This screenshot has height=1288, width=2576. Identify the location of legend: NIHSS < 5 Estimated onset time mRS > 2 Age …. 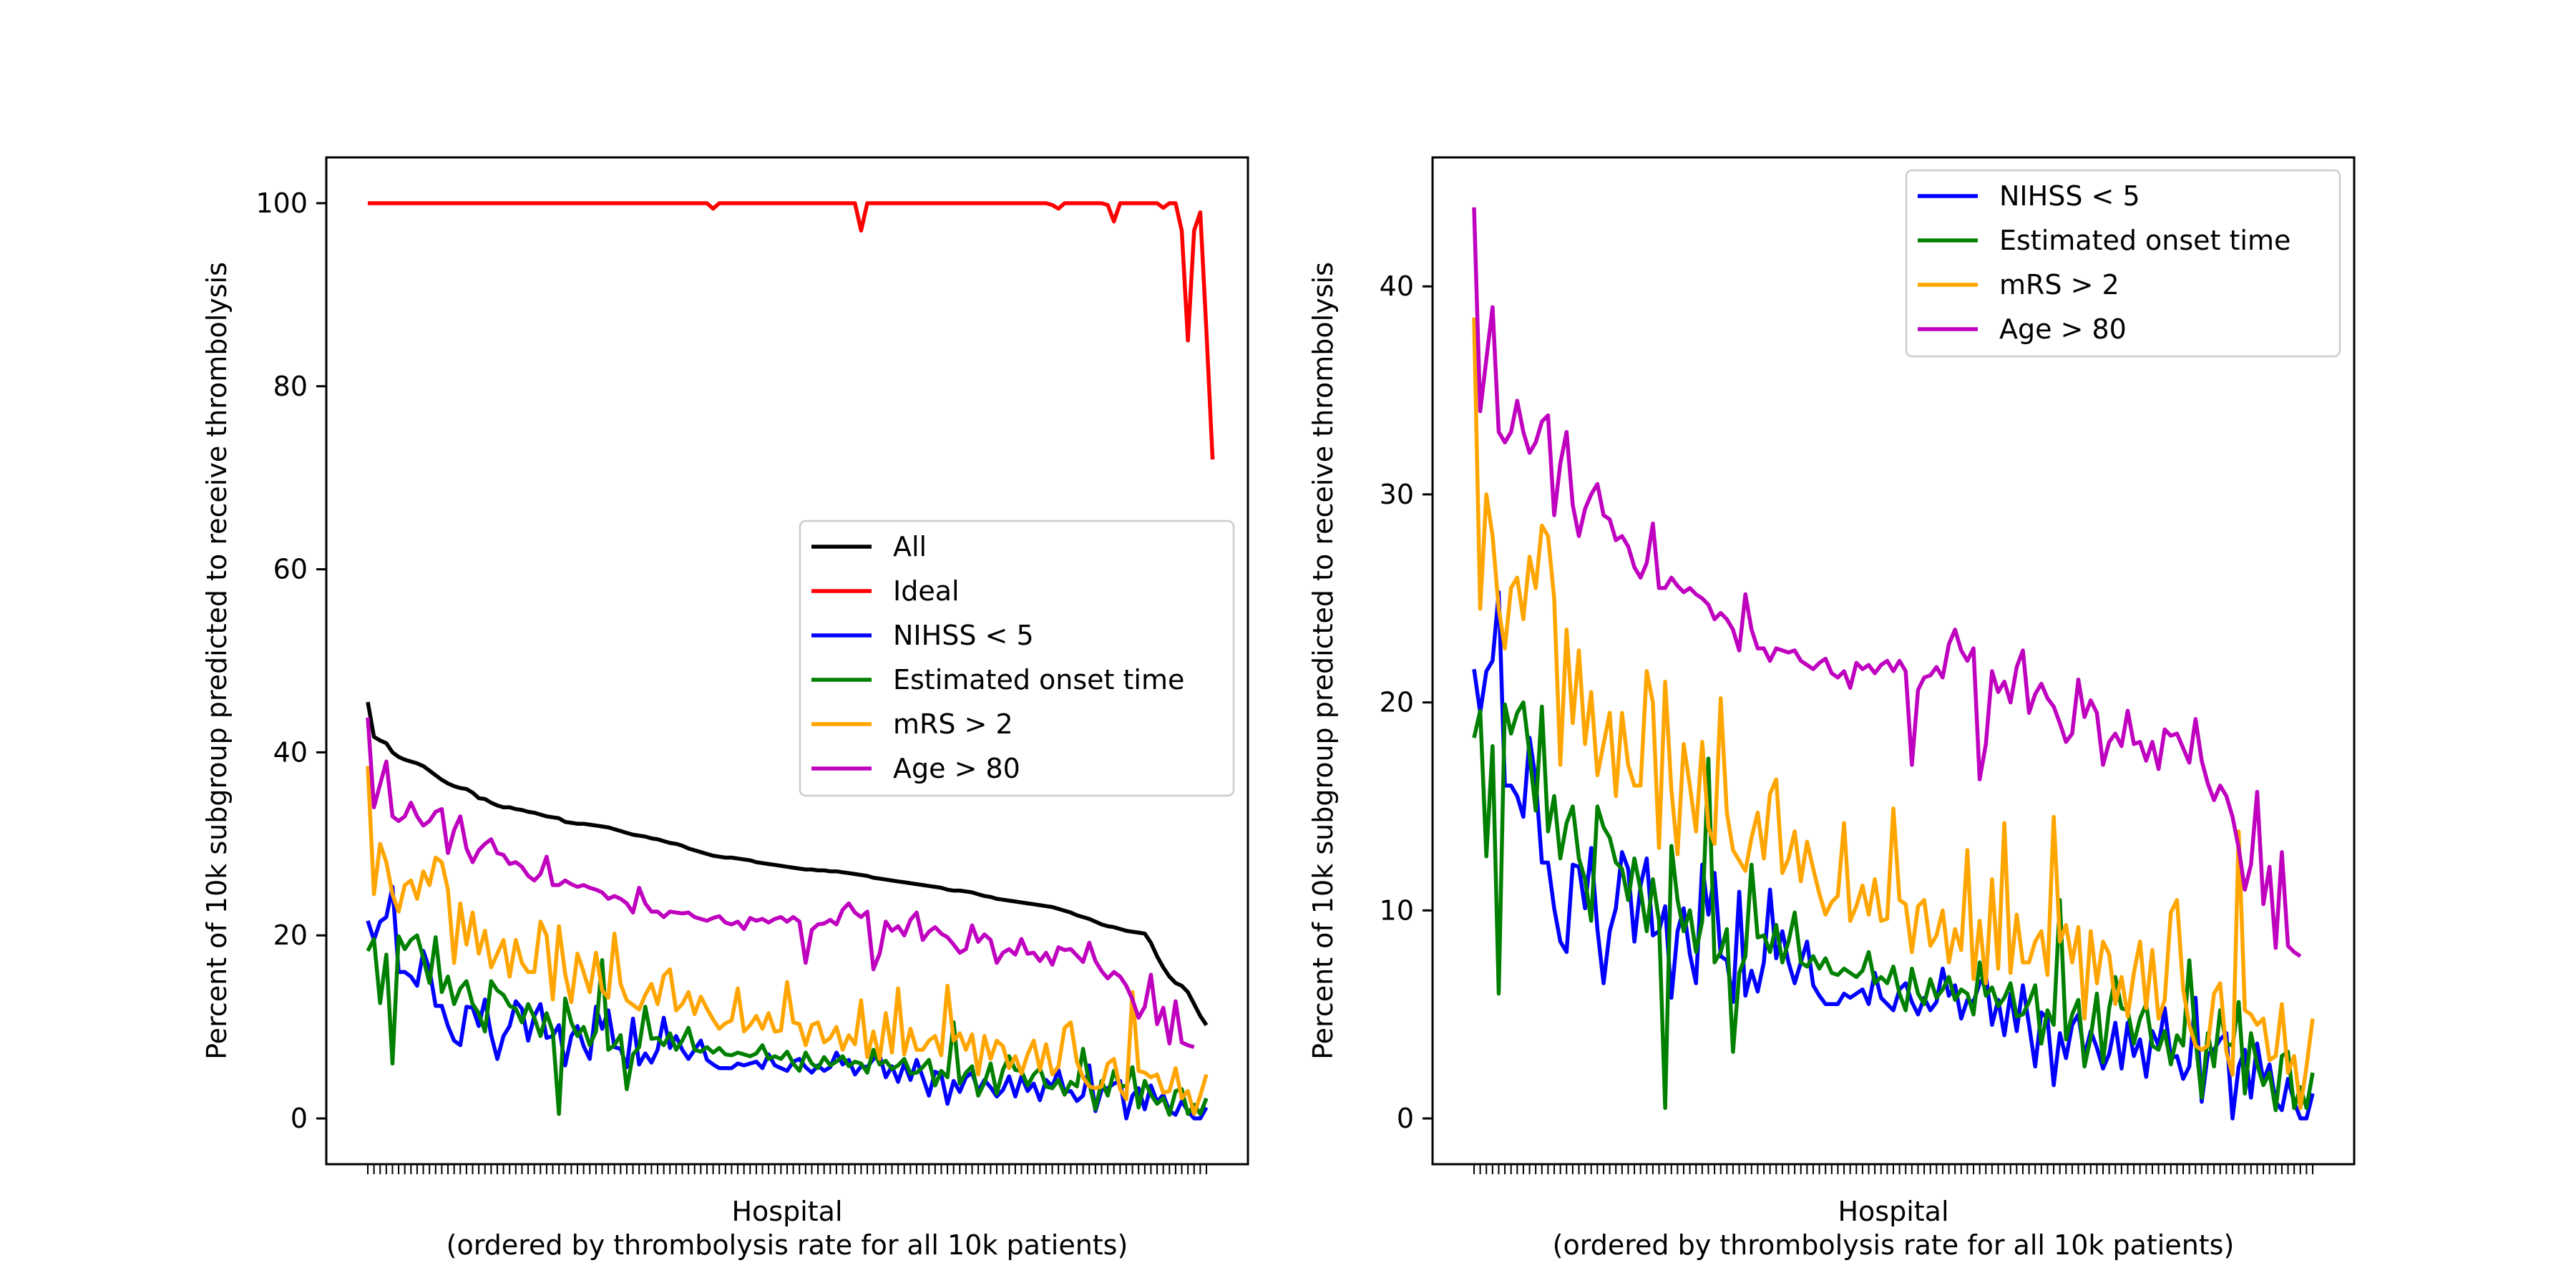
(2123, 263).